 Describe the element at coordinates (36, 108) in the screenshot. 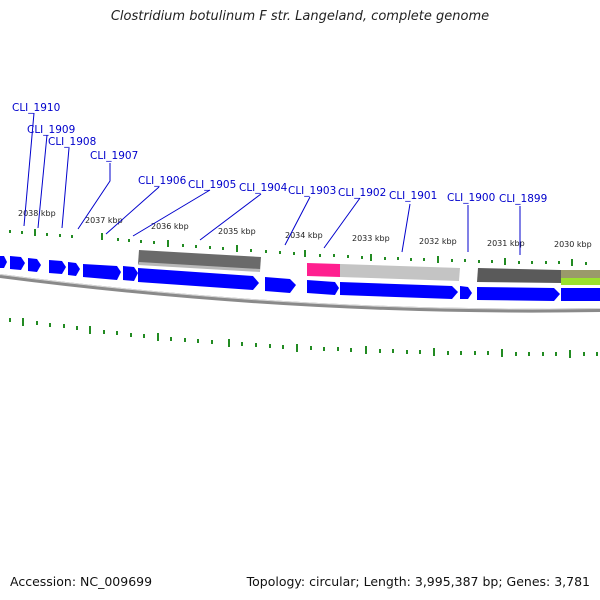

I see `gene-label: CLI_1910` at that location.